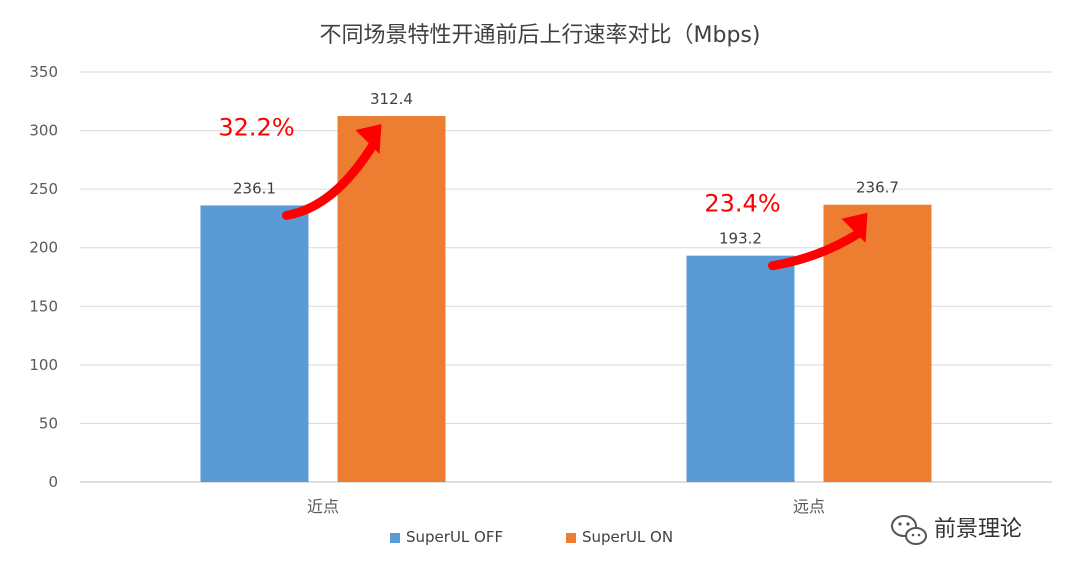 The height and width of the screenshot is (574, 1078). I want to click on watermark: 前景理论, so click(956, 530).